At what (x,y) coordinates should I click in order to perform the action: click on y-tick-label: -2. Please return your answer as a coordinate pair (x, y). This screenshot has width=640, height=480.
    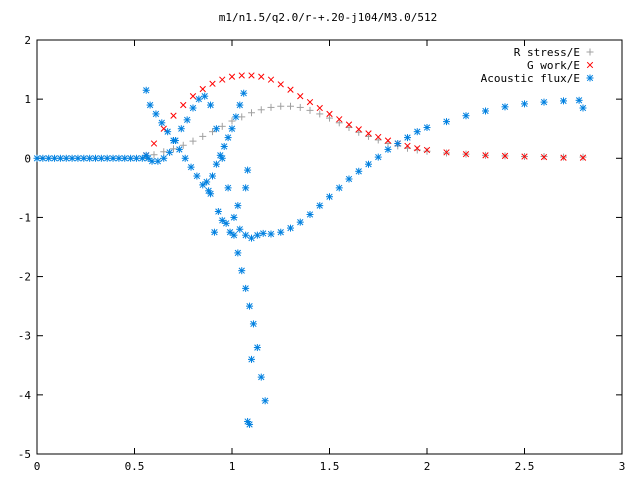
    Looking at the image, I should click on (24, 277).